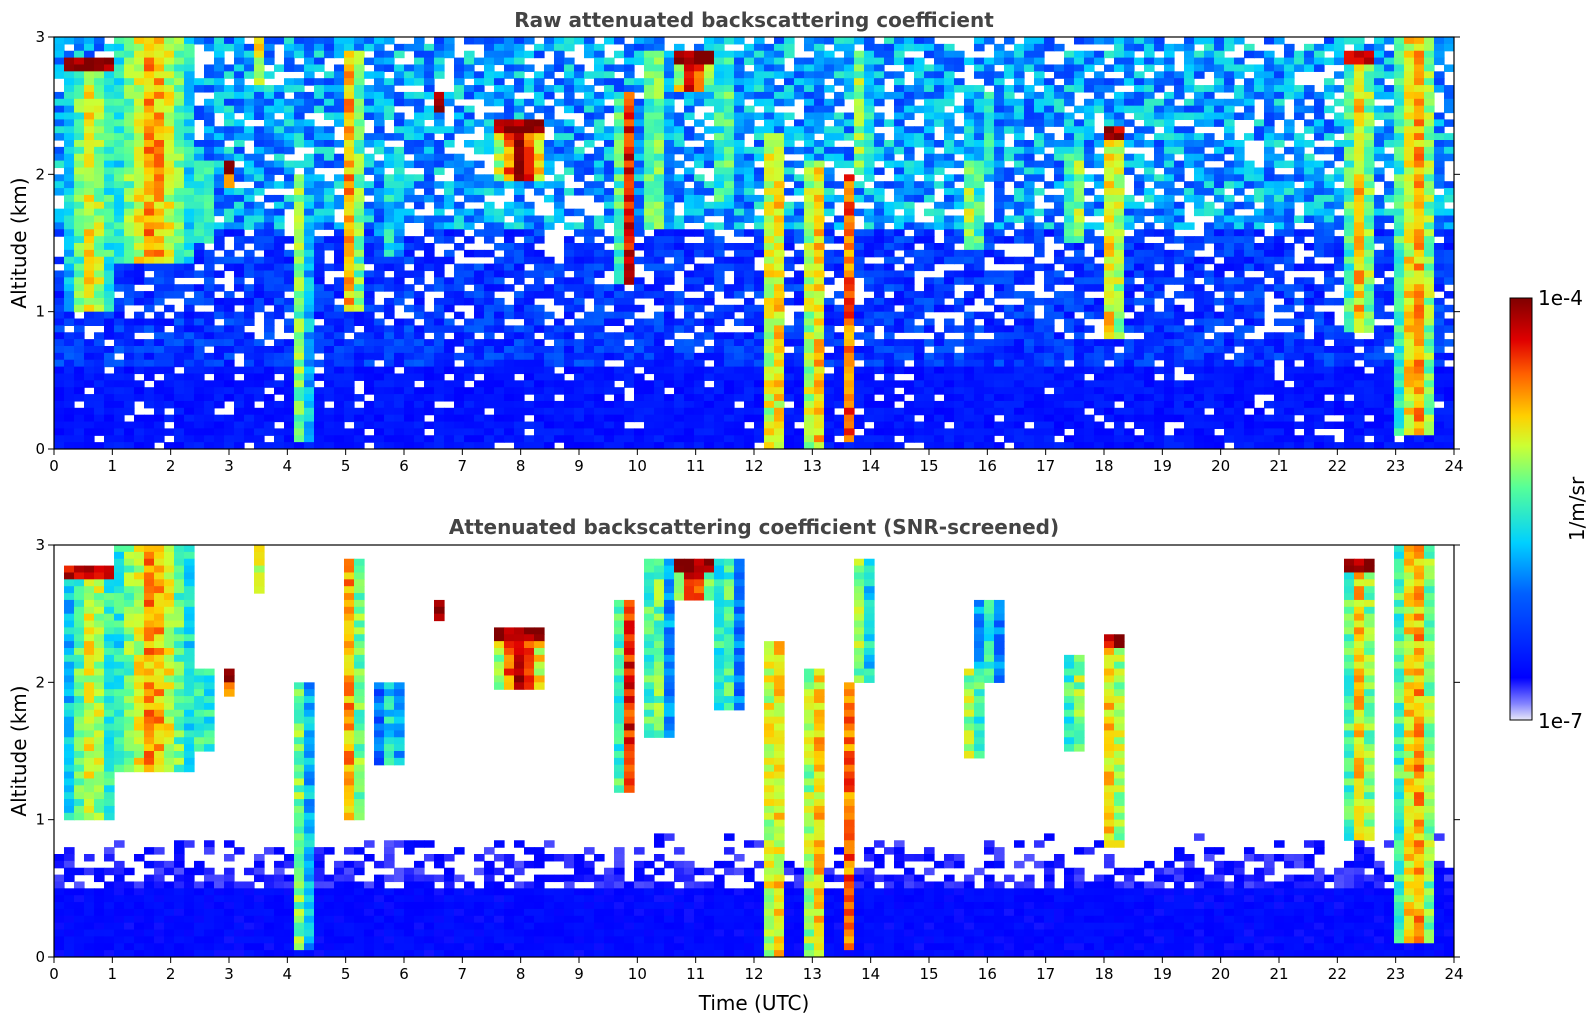 This screenshot has width=1595, height=1020. What do you see at coordinates (754, 1003) in the screenshot?
I see `x-axis-label: Time (UTC)` at bounding box center [754, 1003].